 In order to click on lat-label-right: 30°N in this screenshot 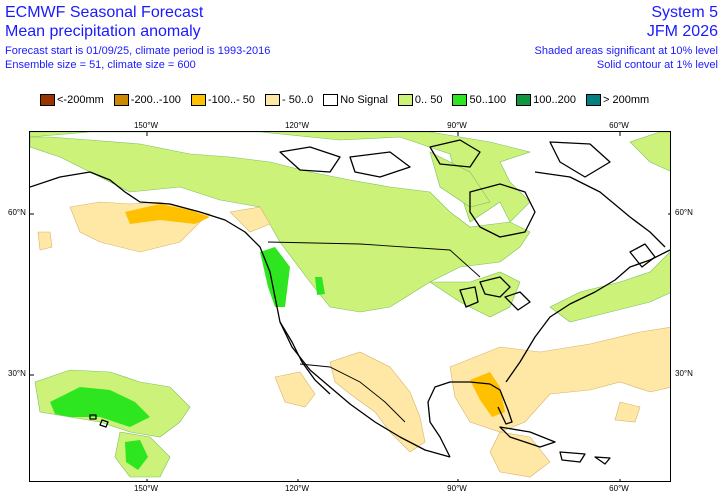, I will do `click(684, 373)`.